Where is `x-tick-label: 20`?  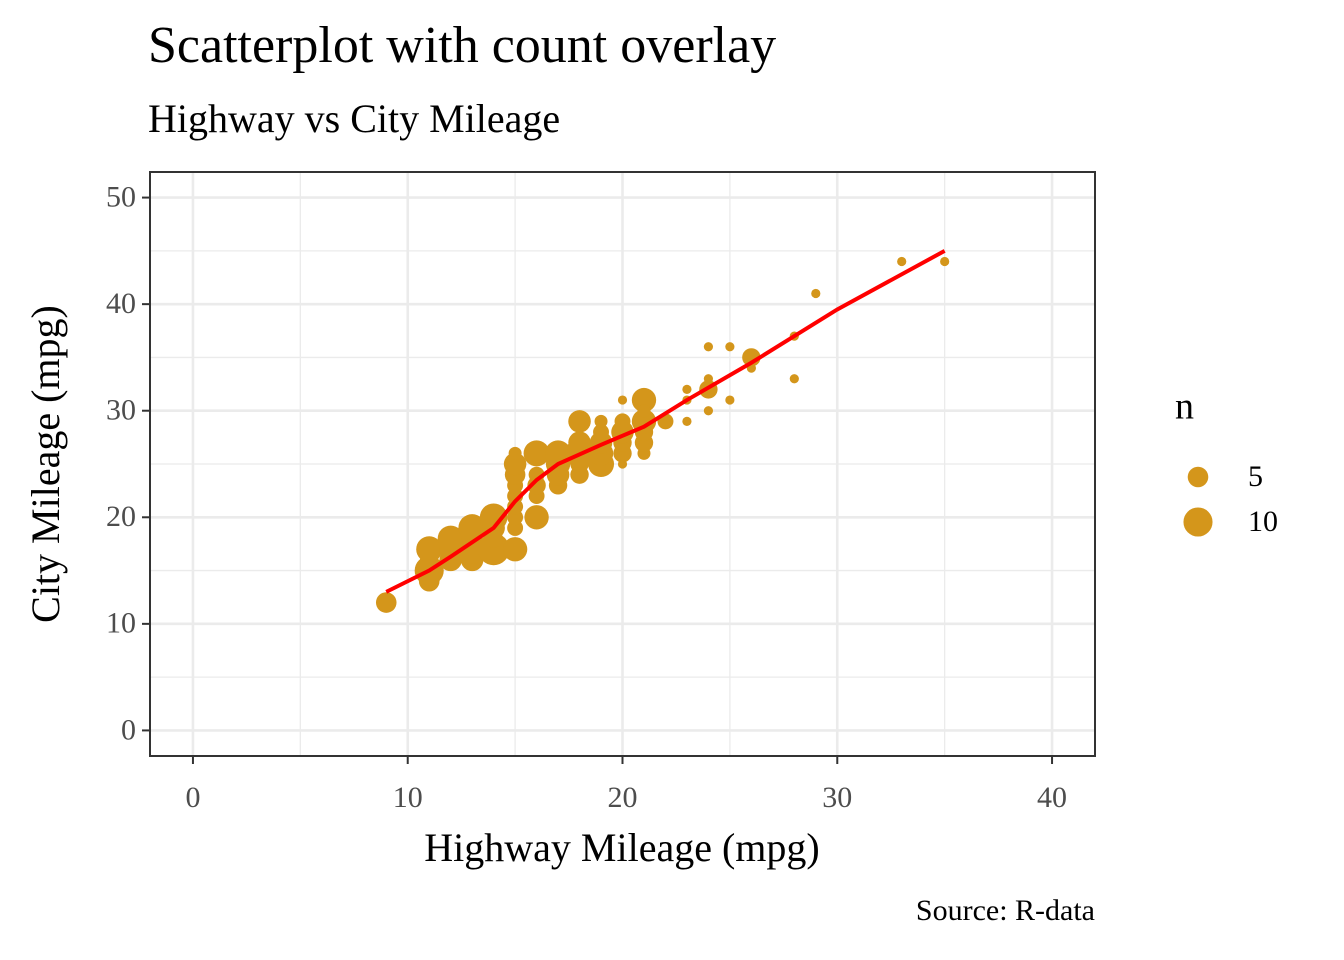
x-tick-label: 20 is located at coordinates (623, 797).